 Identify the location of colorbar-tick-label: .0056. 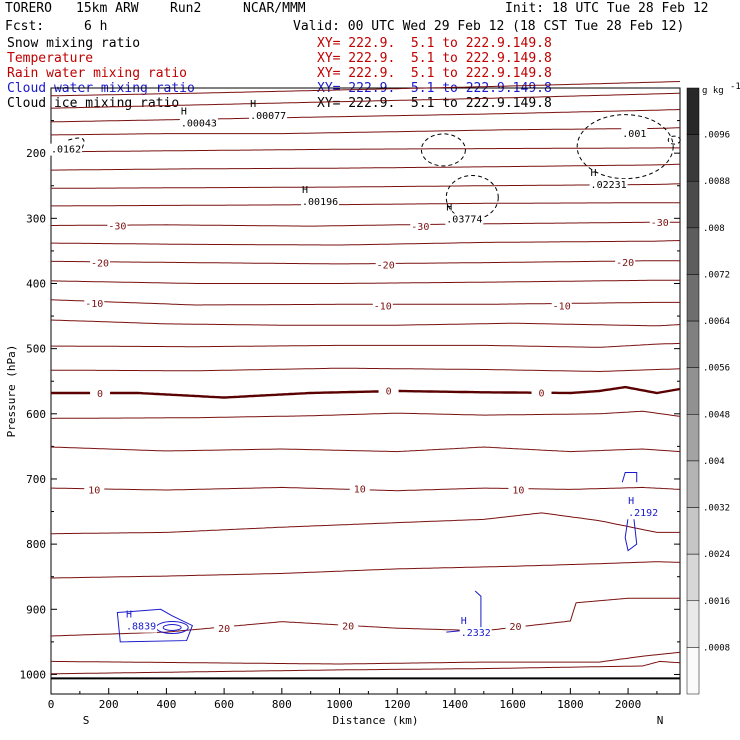
(716, 369).